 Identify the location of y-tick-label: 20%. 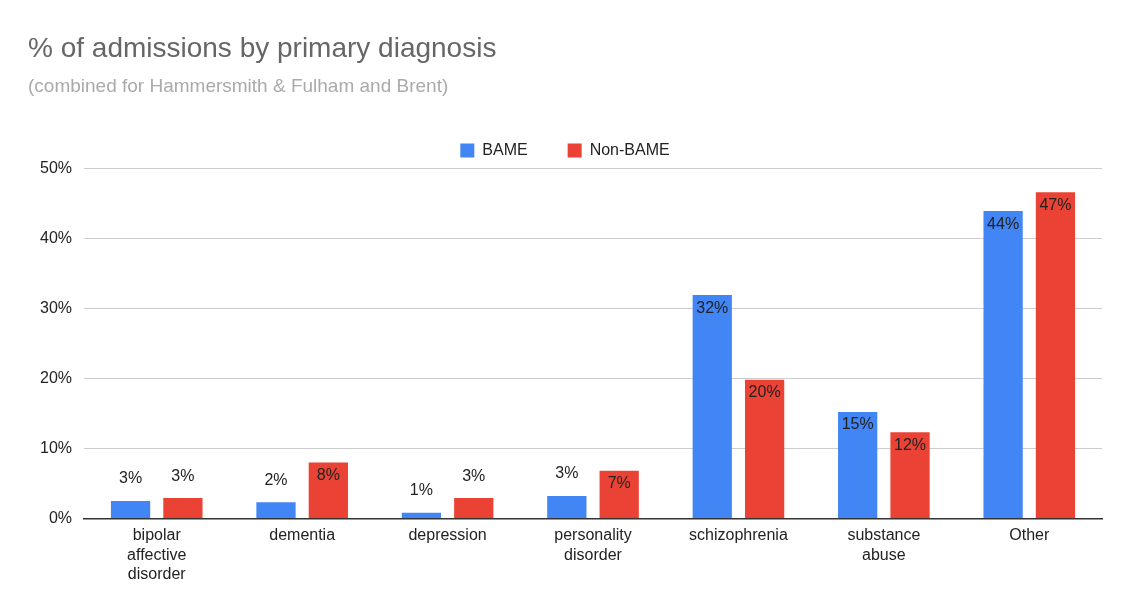
(56, 377).